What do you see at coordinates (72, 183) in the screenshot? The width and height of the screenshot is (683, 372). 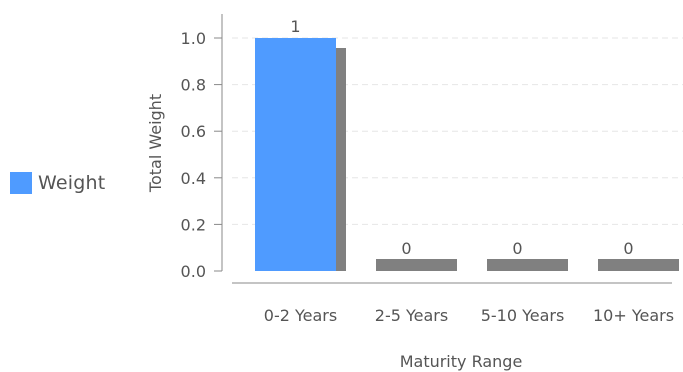 I see `legend-label-weight: Weight` at bounding box center [72, 183].